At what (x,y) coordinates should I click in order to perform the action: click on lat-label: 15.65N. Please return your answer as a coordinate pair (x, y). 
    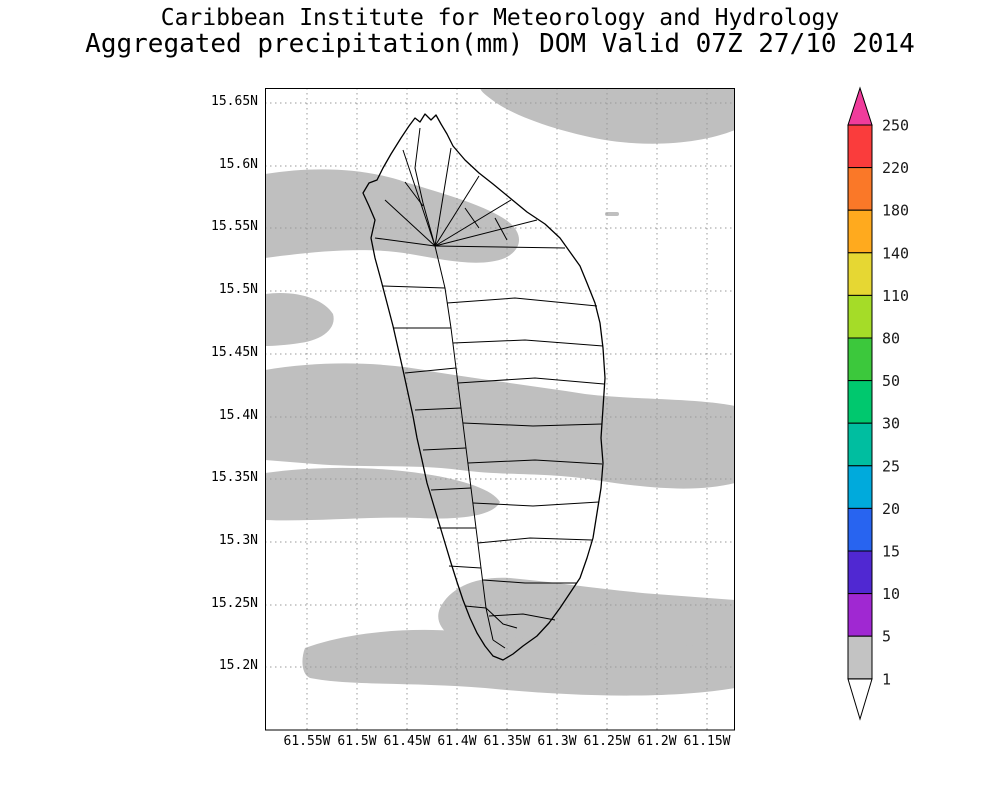
    Looking at the image, I should click on (234, 101).